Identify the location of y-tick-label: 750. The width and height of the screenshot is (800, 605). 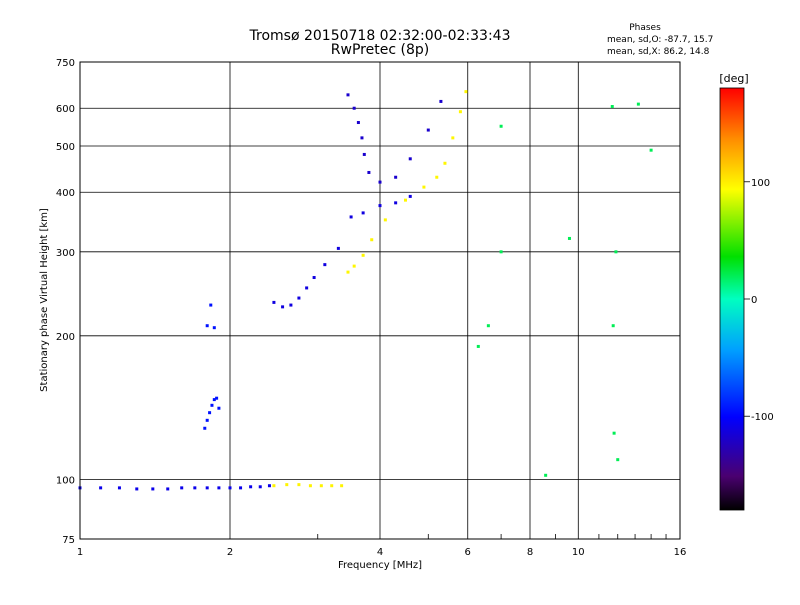
(65, 63).